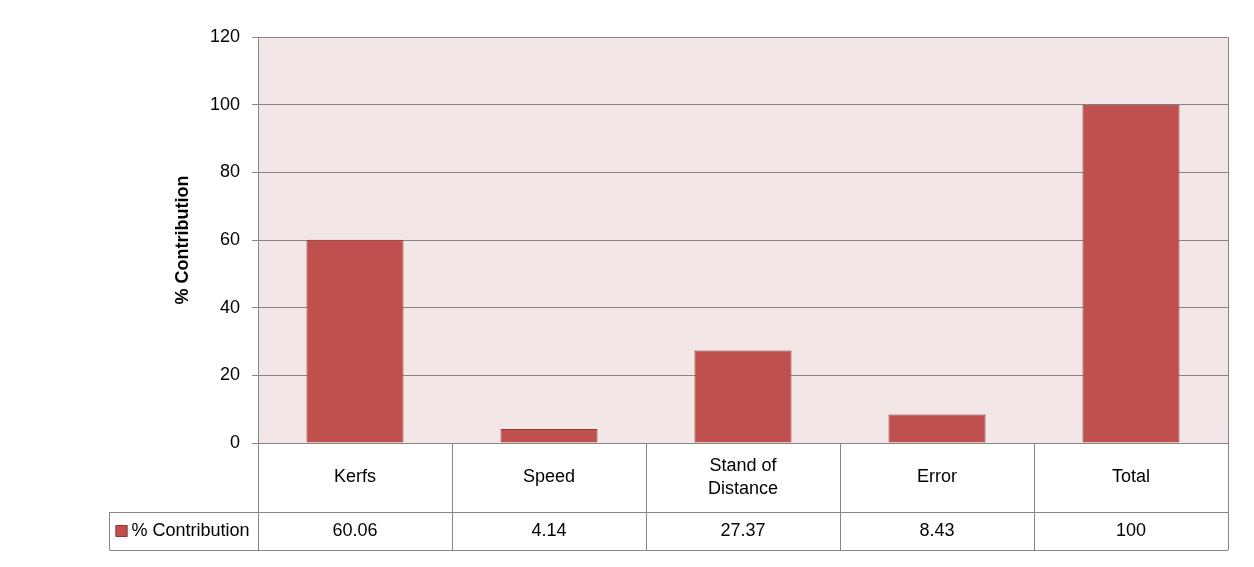 The height and width of the screenshot is (567, 1254). I want to click on legend-label: % Contribution, so click(190, 529).